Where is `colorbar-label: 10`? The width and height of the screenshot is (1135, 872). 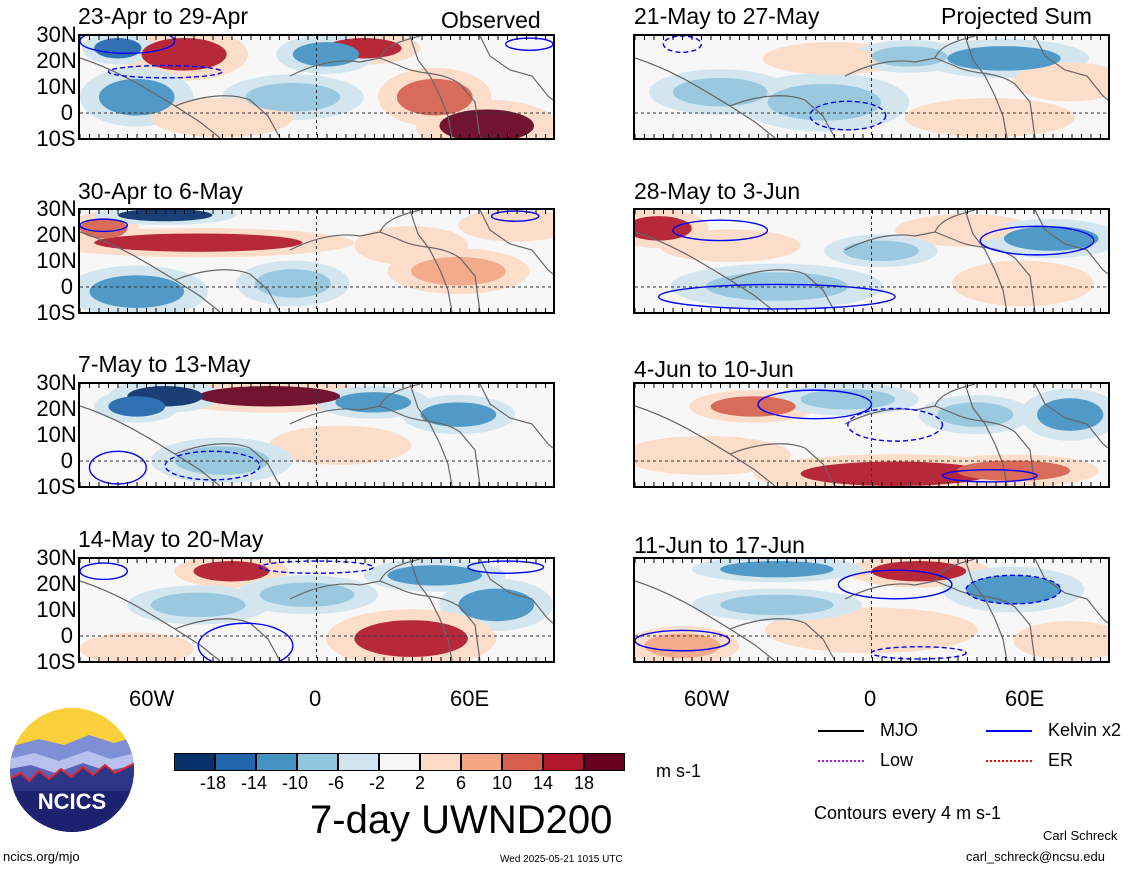
colorbar-label: 10 is located at coordinates (502, 783).